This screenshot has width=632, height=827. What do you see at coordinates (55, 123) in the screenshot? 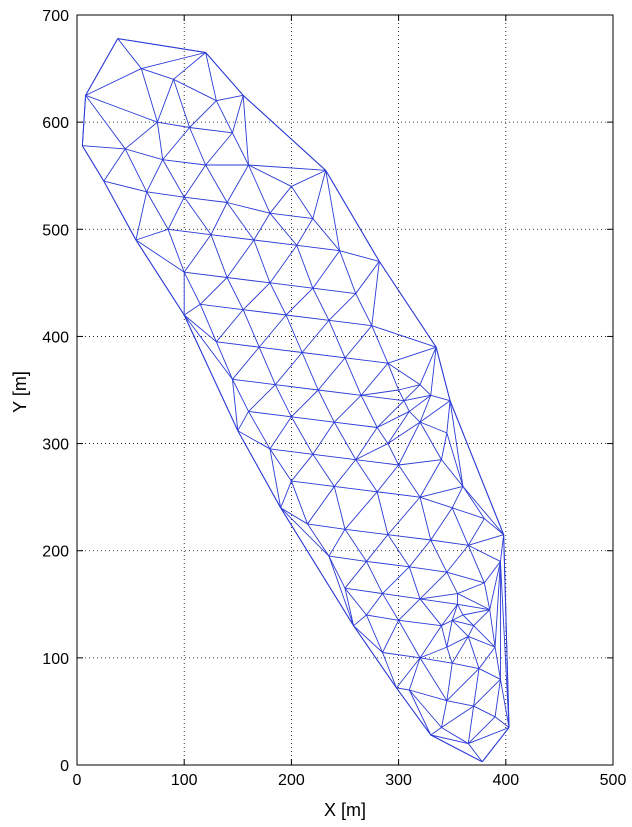
I see `y-tick-label: 600` at bounding box center [55, 123].